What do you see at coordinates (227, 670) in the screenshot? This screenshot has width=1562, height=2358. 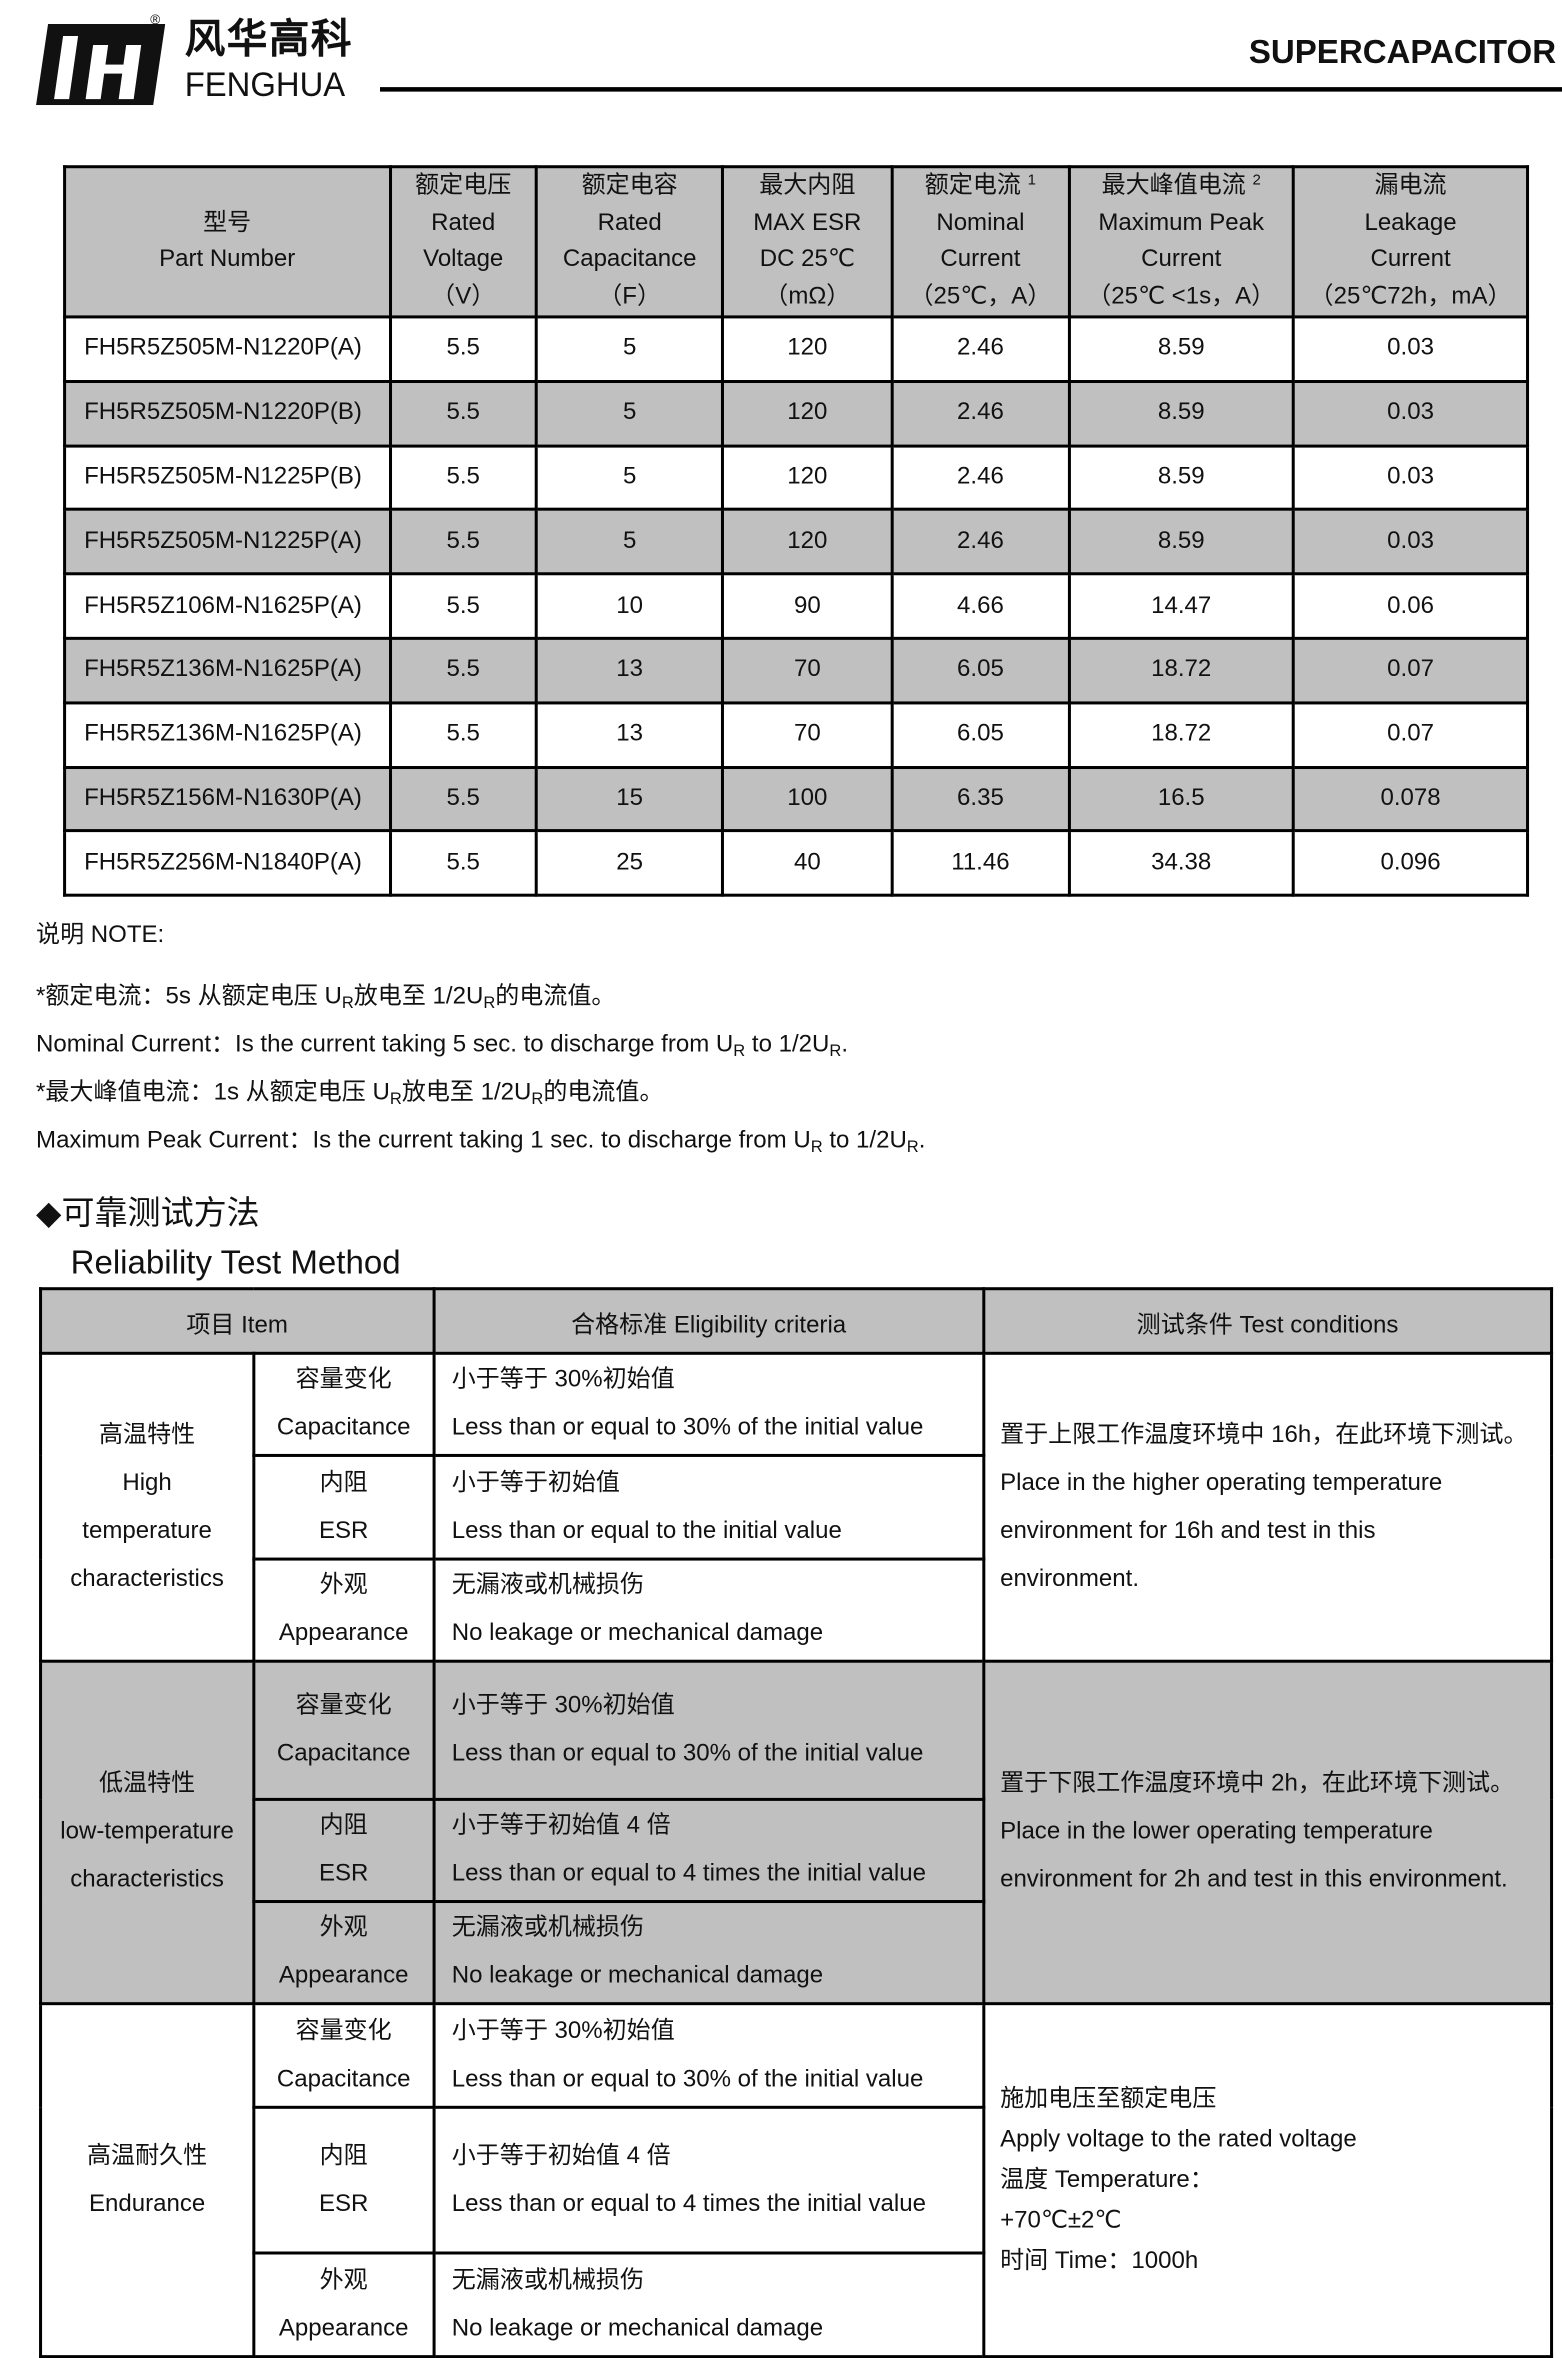 I see `part-number-cell: FH5R5Z136M-N1625P(A)` at bounding box center [227, 670].